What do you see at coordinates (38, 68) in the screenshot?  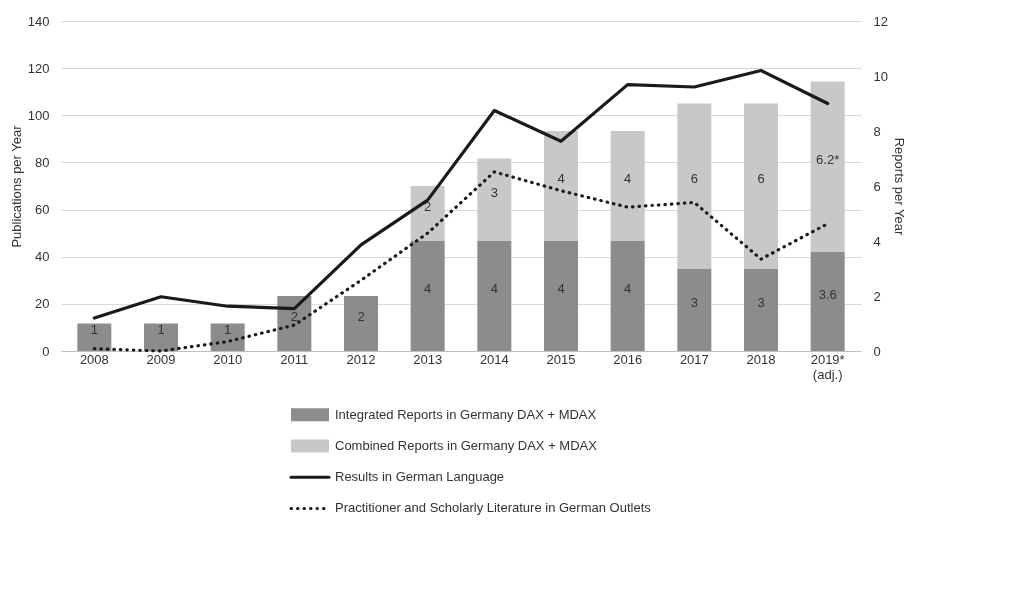 I see `y-tick-label: 120` at bounding box center [38, 68].